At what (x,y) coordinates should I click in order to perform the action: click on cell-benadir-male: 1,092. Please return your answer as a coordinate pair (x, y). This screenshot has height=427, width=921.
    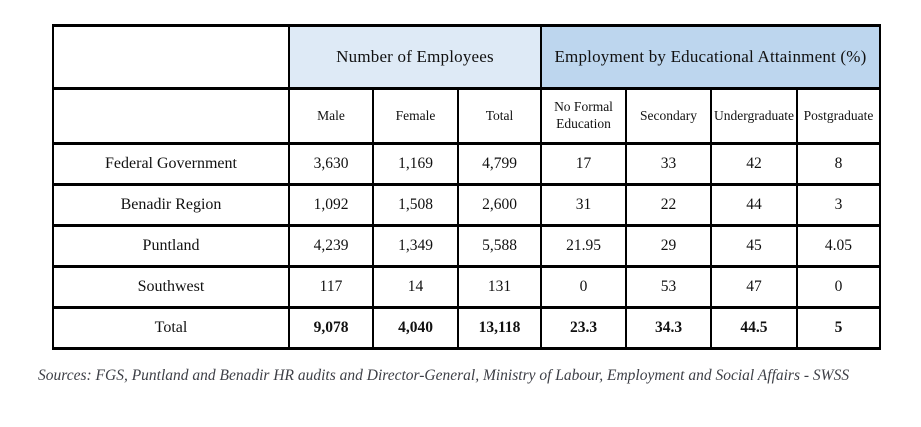
    Looking at the image, I should click on (331, 205).